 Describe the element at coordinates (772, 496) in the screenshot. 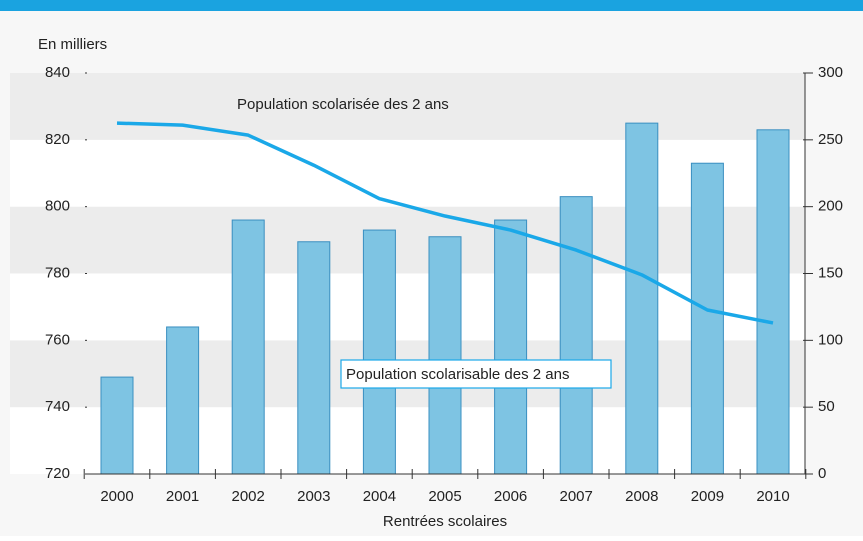

I see `x-tick-label: 2010` at that location.